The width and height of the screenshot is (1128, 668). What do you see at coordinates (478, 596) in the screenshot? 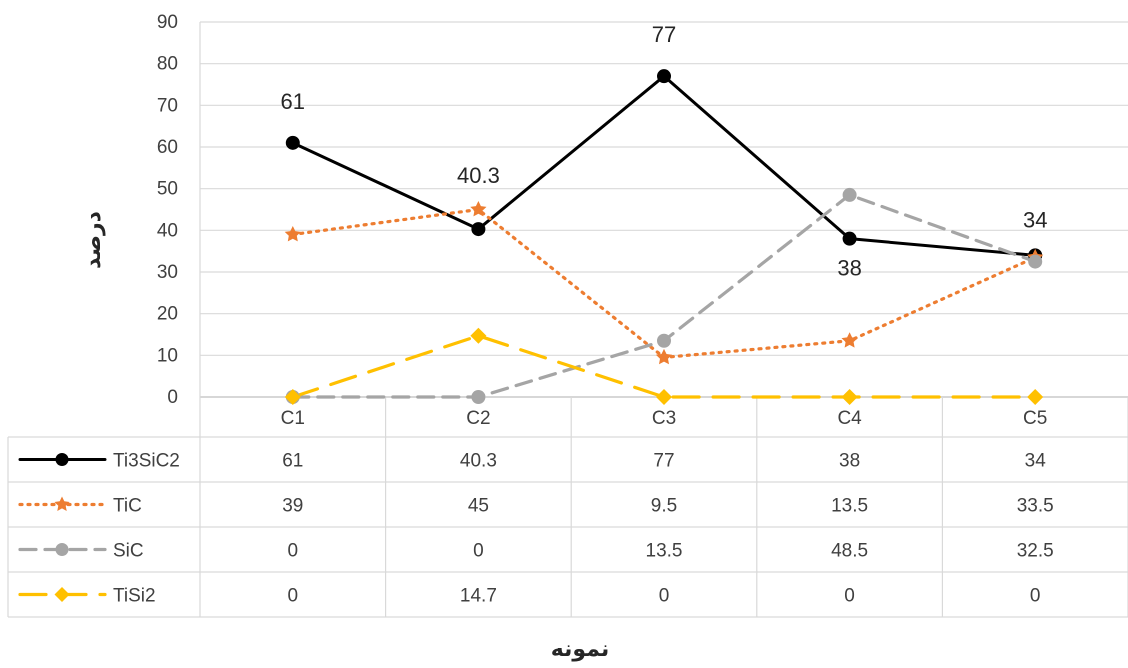
I see `table-cell: 14.7` at bounding box center [478, 596].